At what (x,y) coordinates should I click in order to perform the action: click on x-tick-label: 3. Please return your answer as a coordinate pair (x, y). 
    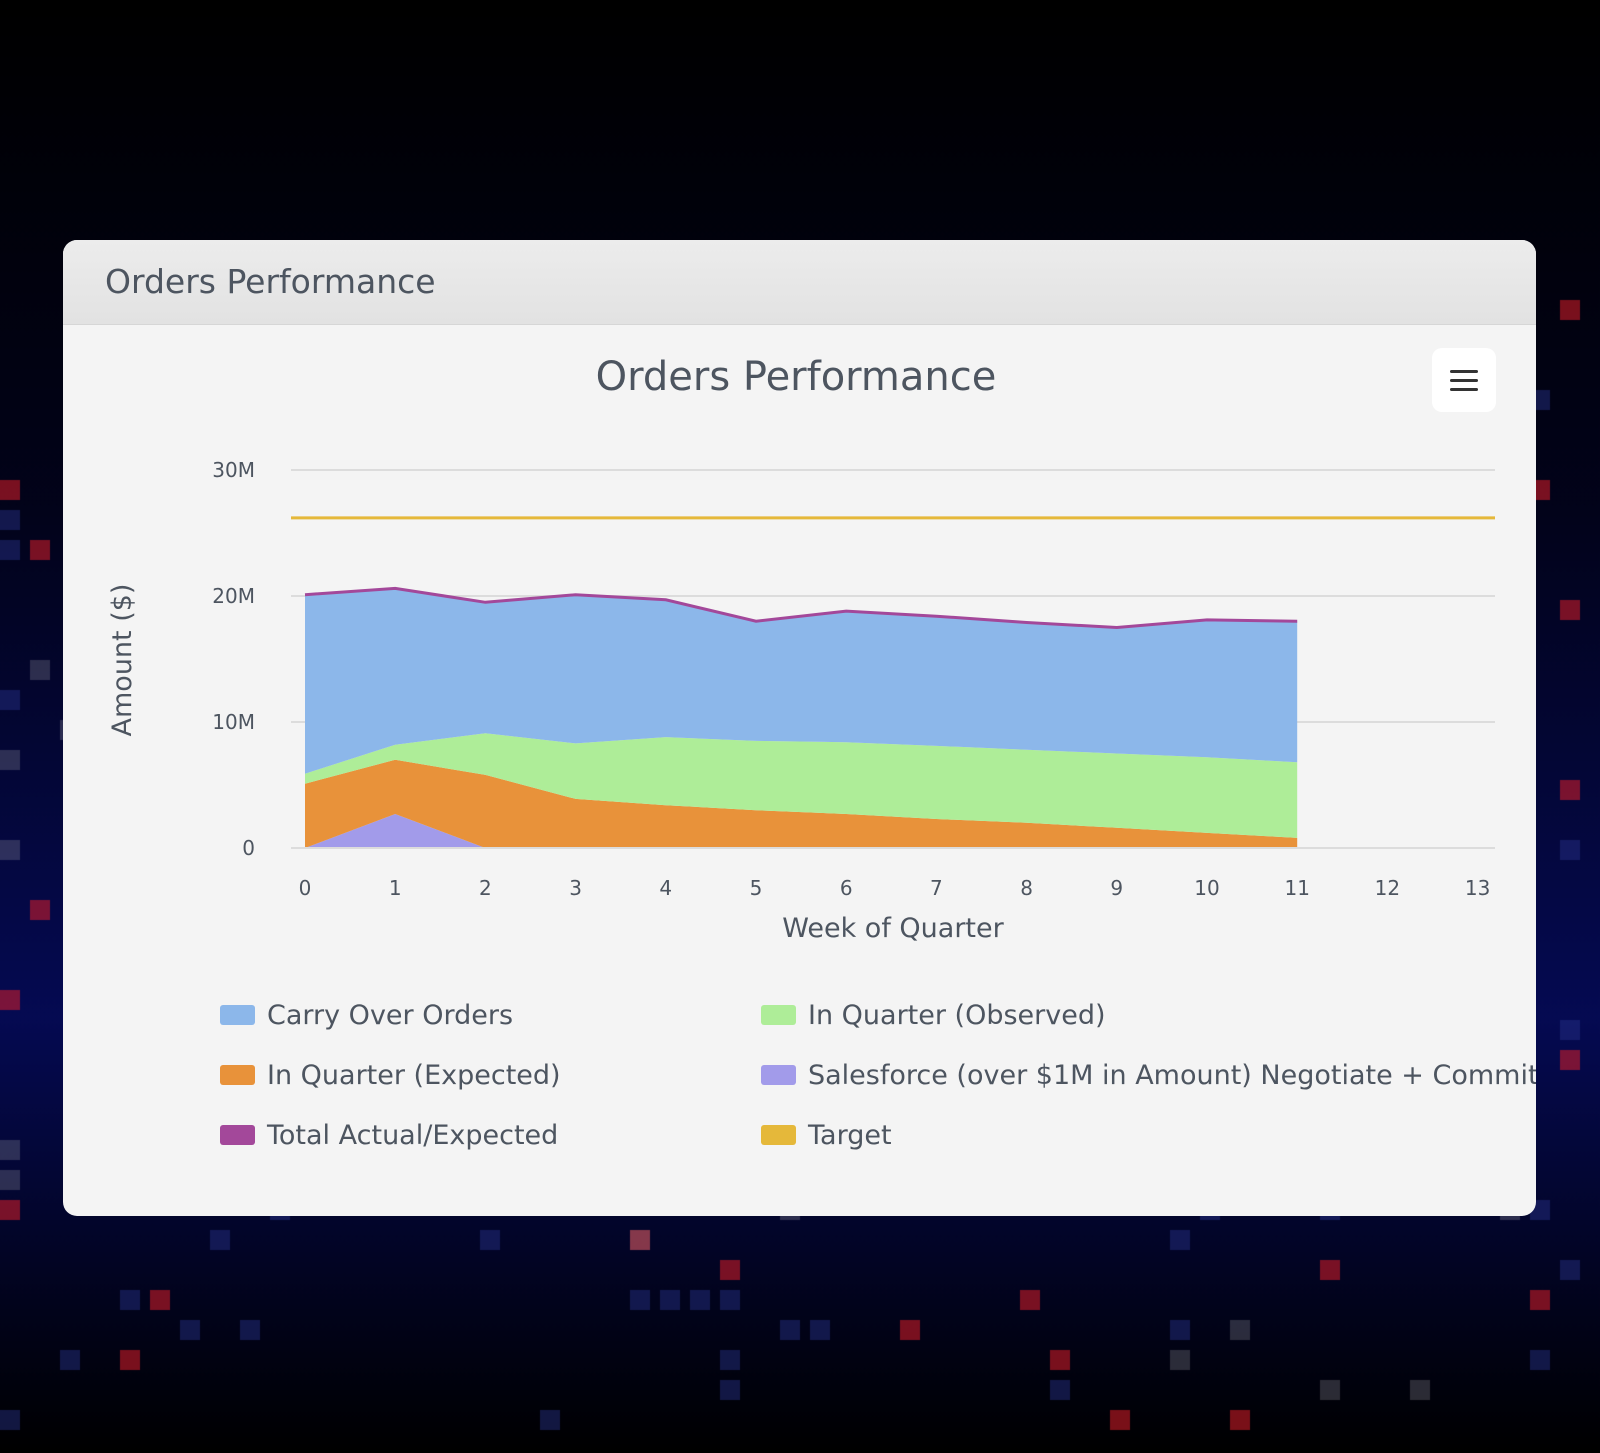
    Looking at the image, I should click on (575, 888).